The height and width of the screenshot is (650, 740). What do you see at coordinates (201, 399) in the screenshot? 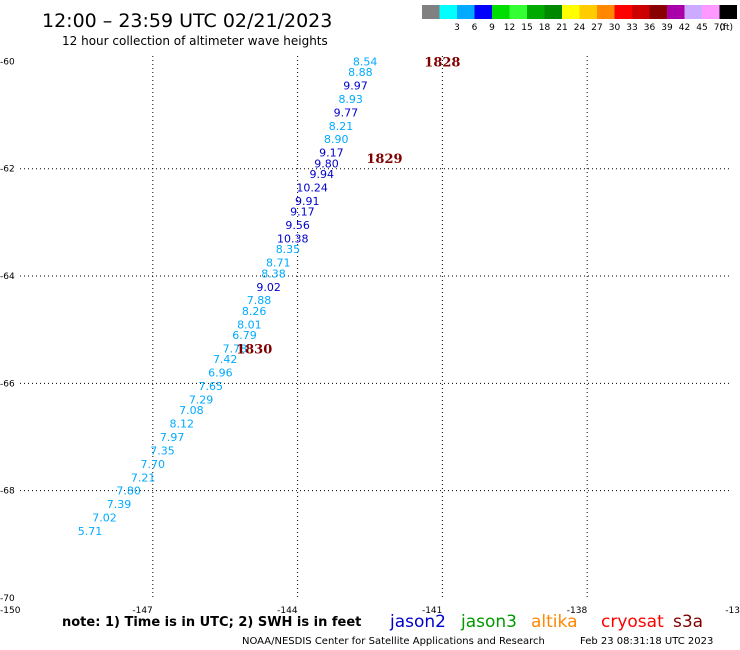
I see `swh-value: 7.29` at bounding box center [201, 399].